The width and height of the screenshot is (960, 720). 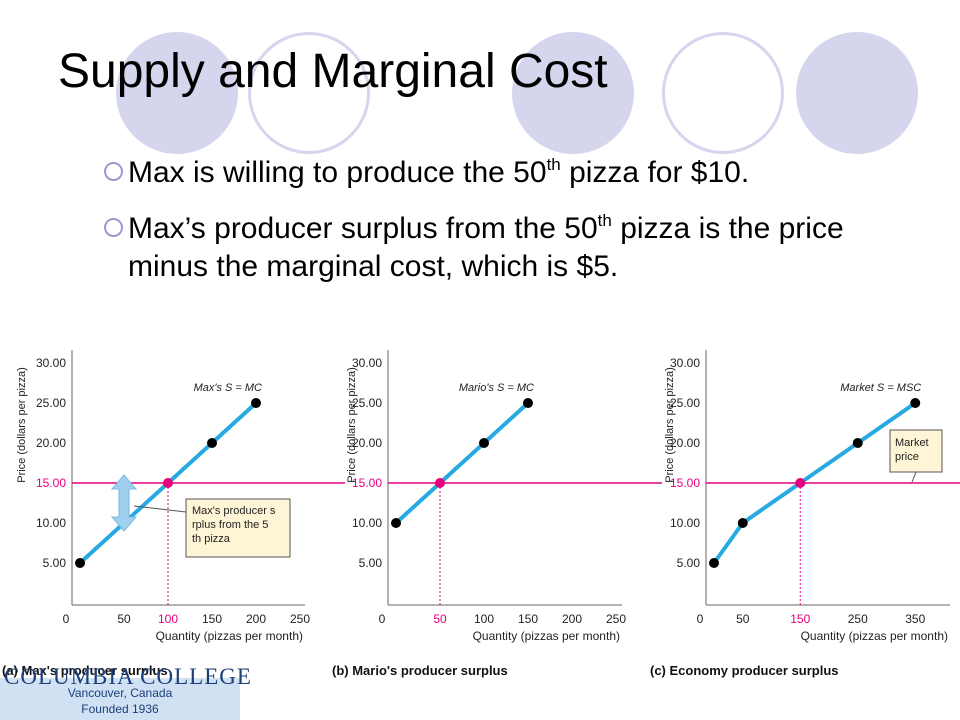 I want to click on panel-caption: (b) Mario's producer surplus, so click(x=420, y=670).